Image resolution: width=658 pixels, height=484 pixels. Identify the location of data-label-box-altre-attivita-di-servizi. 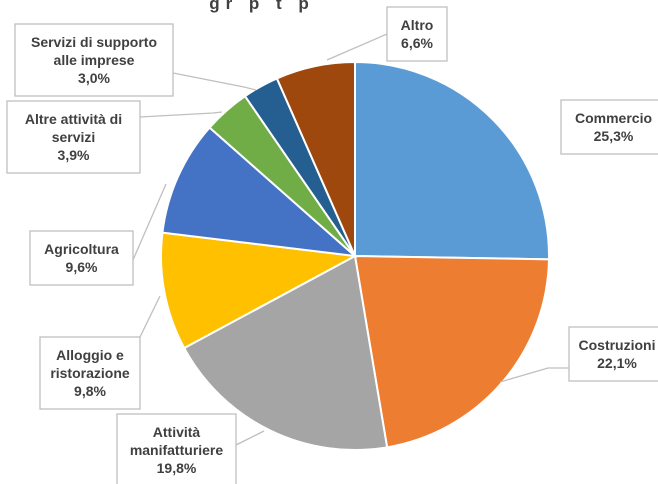
(73, 137).